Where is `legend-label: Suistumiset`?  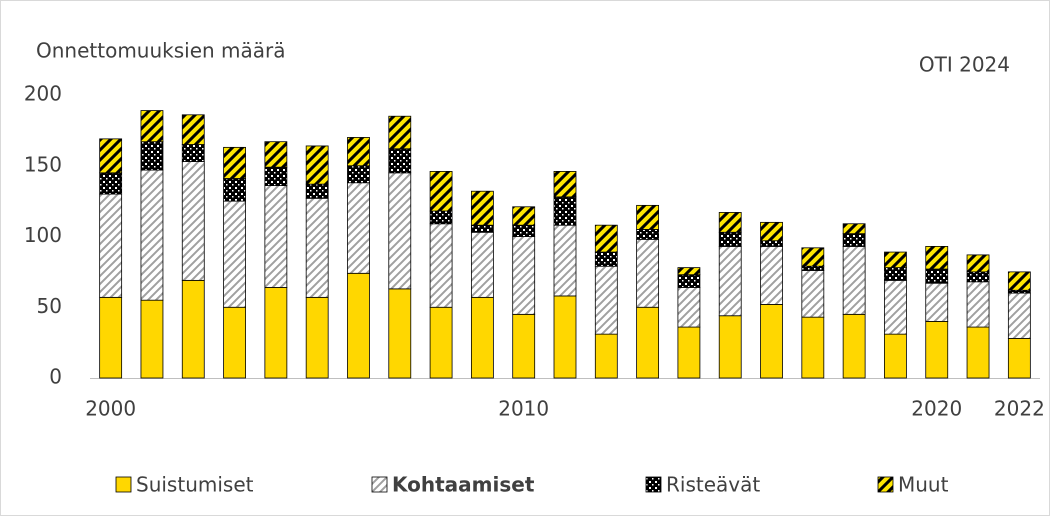 legend-label: Suistumiset is located at coordinates (195, 485).